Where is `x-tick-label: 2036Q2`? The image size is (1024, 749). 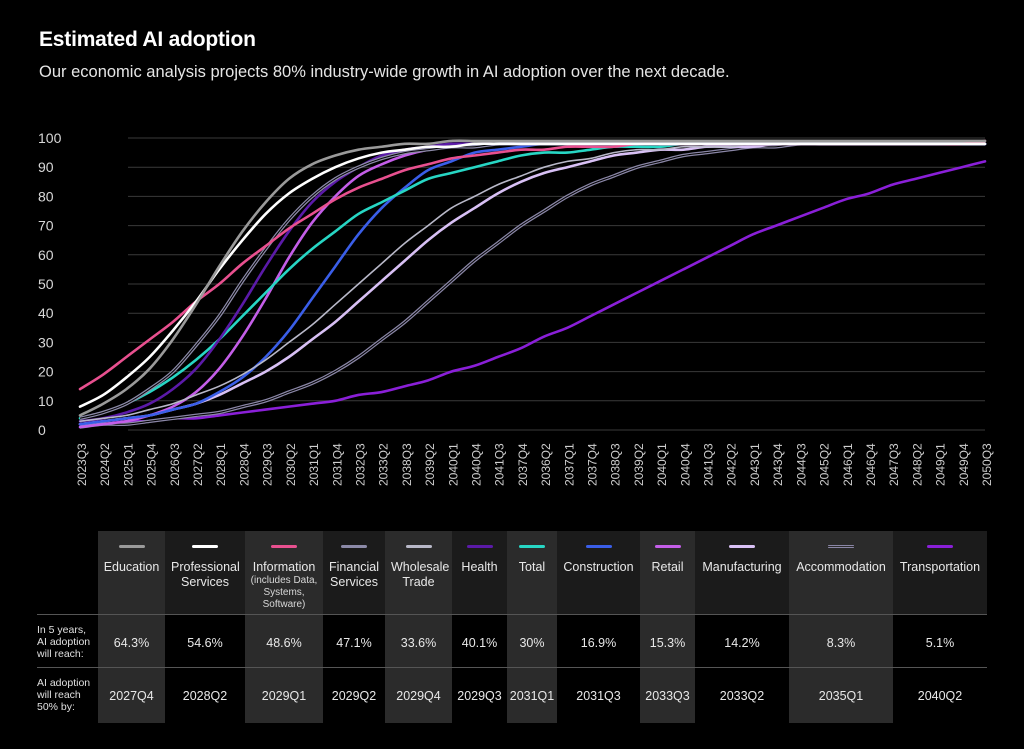 x-tick-label: 2036Q2 is located at coordinates (546, 464).